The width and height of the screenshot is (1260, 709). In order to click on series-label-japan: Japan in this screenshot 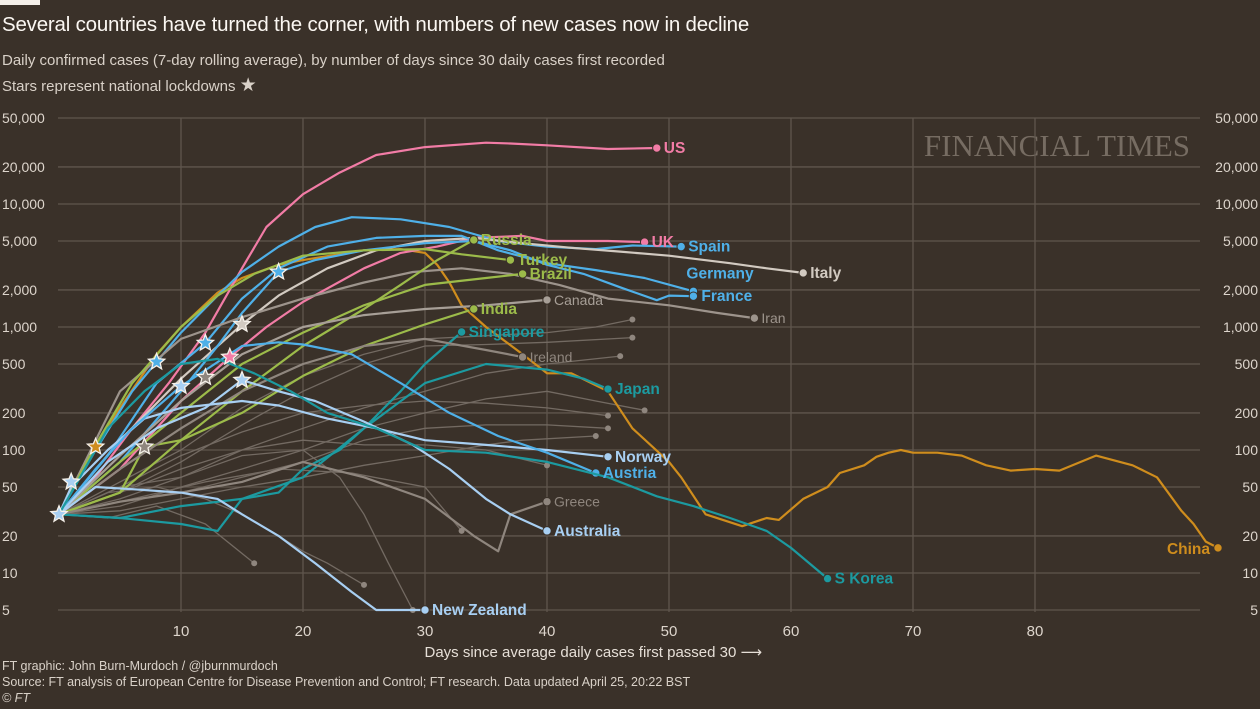, I will do `click(637, 389)`.